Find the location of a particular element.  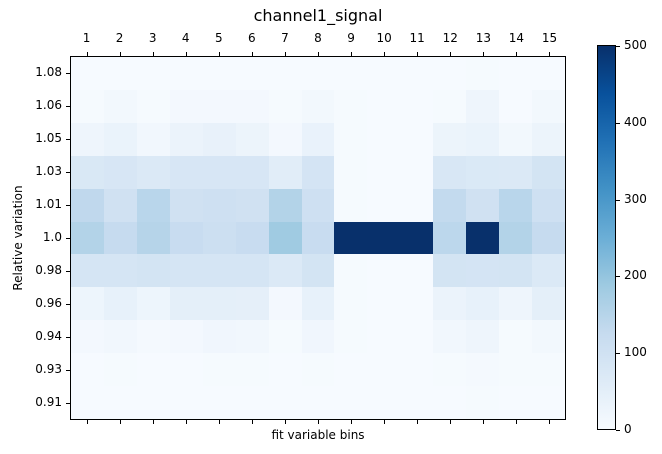

colorbar-tick-label: 300 is located at coordinates (635, 198).